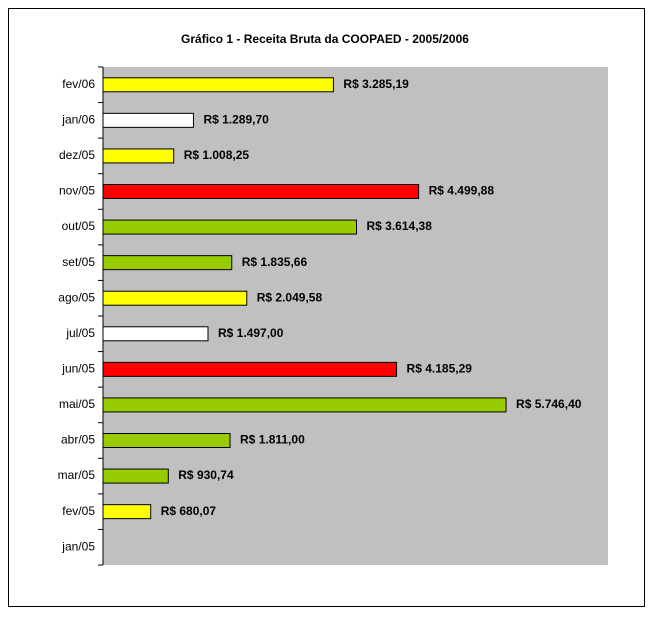 This screenshot has width=653, height=620. Describe the element at coordinates (80, 333) in the screenshot. I see `y-tick-label: jul/05` at that location.